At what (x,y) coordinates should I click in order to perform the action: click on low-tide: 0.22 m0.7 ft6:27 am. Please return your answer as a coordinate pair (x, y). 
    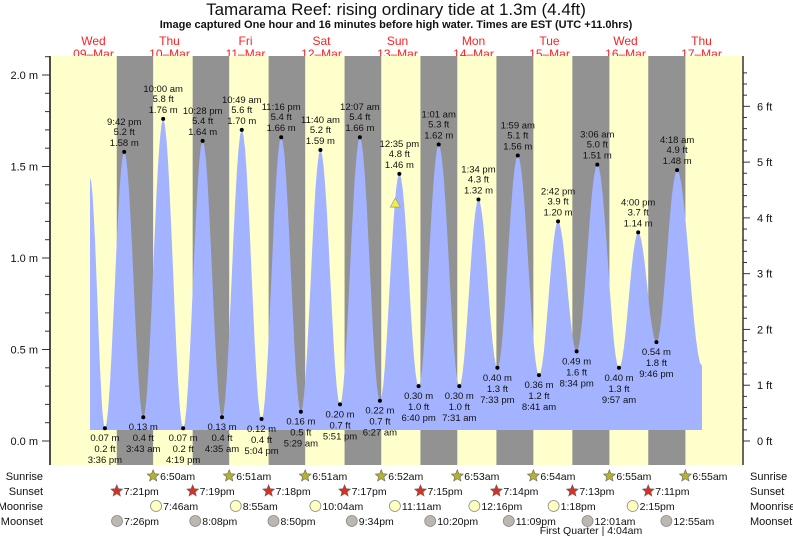
    Looking at the image, I should click on (380, 418).